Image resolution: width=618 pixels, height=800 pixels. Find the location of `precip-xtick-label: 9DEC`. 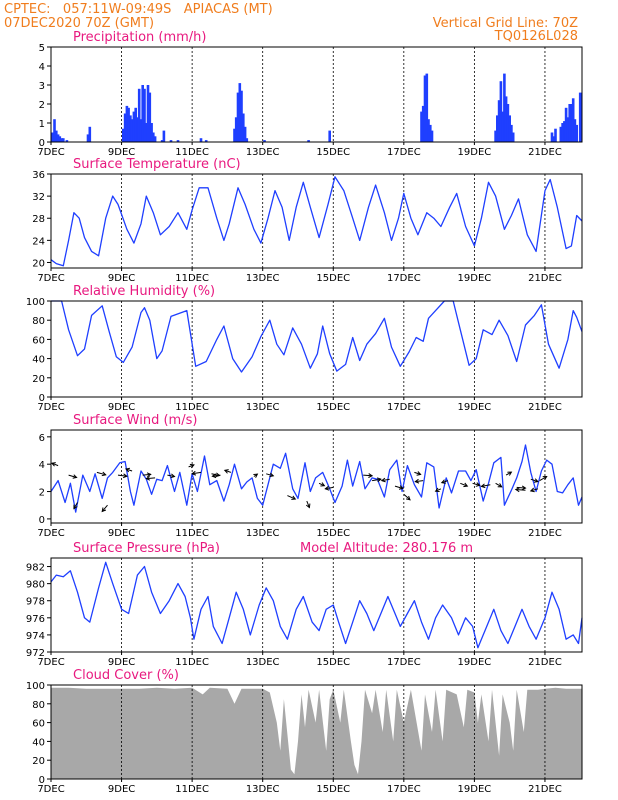

precip-xtick-label: 9DEC is located at coordinates (121, 152).